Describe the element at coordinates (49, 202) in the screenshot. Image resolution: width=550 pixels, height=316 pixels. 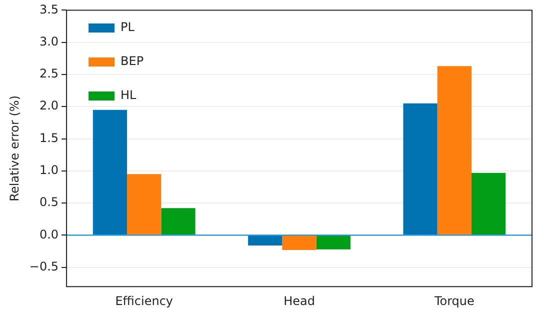
I see `y-tick-label: 0.5` at that location.